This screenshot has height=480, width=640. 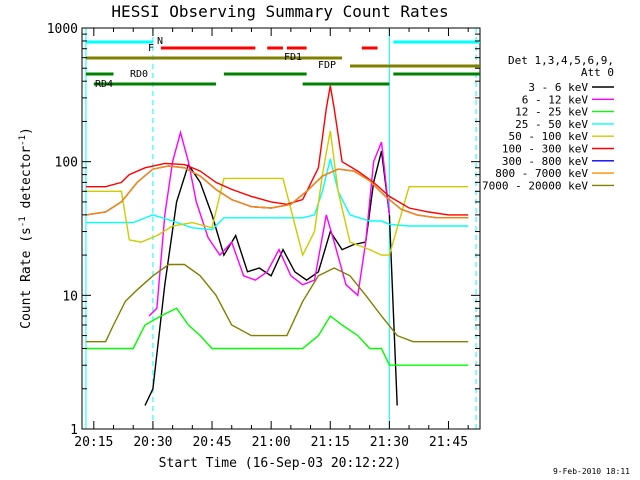 What do you see at coordinates (545, 149) in the screenshot?
I see `legend-entry-label: 100 - 300 keV` at bounding box center [545, 149].